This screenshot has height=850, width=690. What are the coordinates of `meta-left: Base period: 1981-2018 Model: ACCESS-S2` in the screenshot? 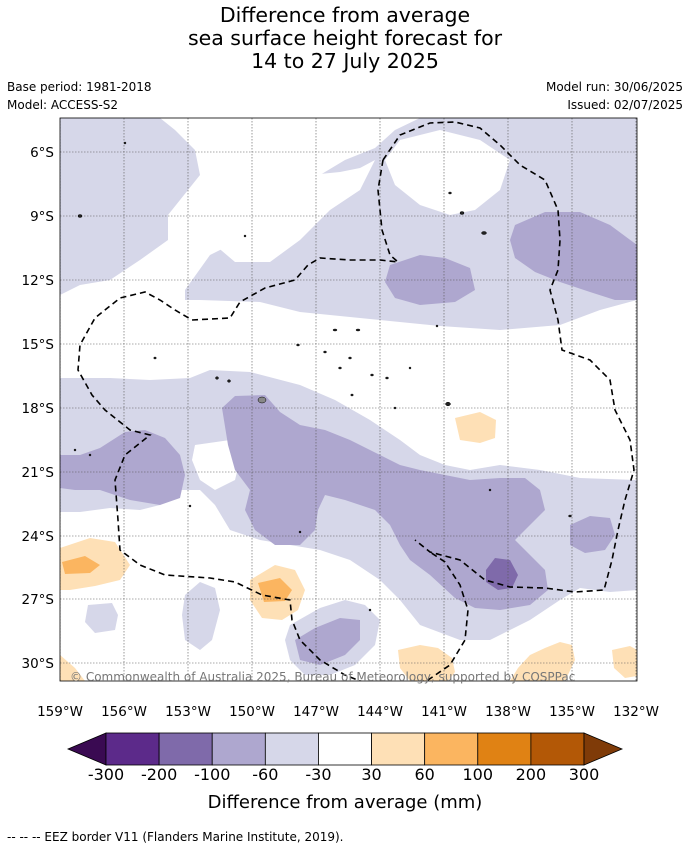 It's located at (79, 96).